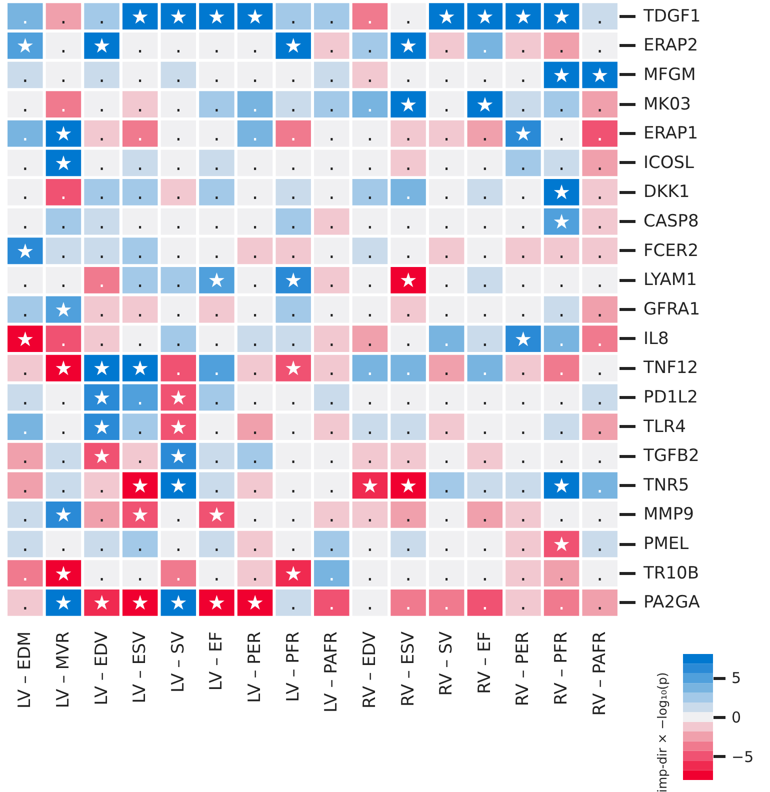  What do you see at coordinates (671, 134) in the screenshot?
I see `y-tick-label: ERAP1` at bounding box center [671, 134].